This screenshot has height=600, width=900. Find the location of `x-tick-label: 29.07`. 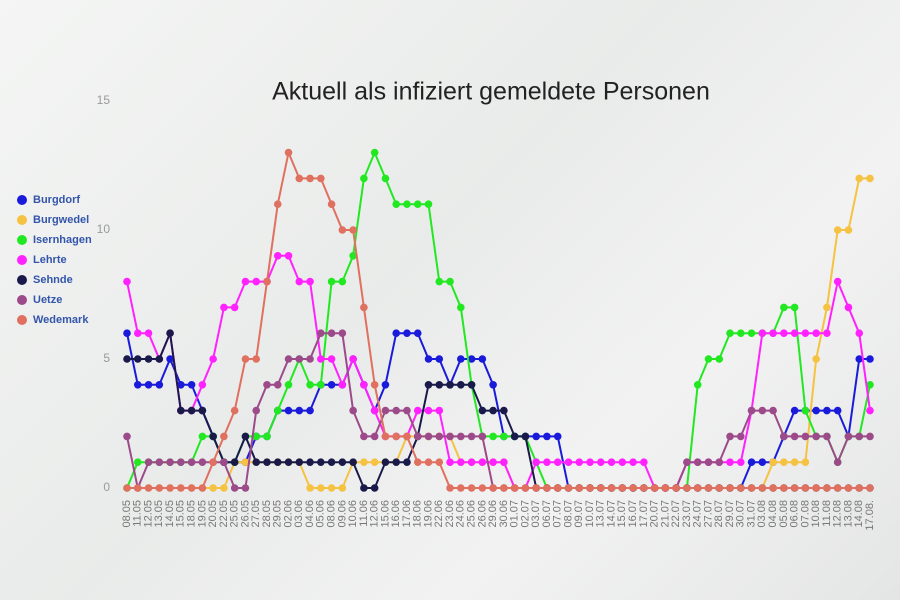

x-tick-label: 29.07 is located at coordinates (730, 514).